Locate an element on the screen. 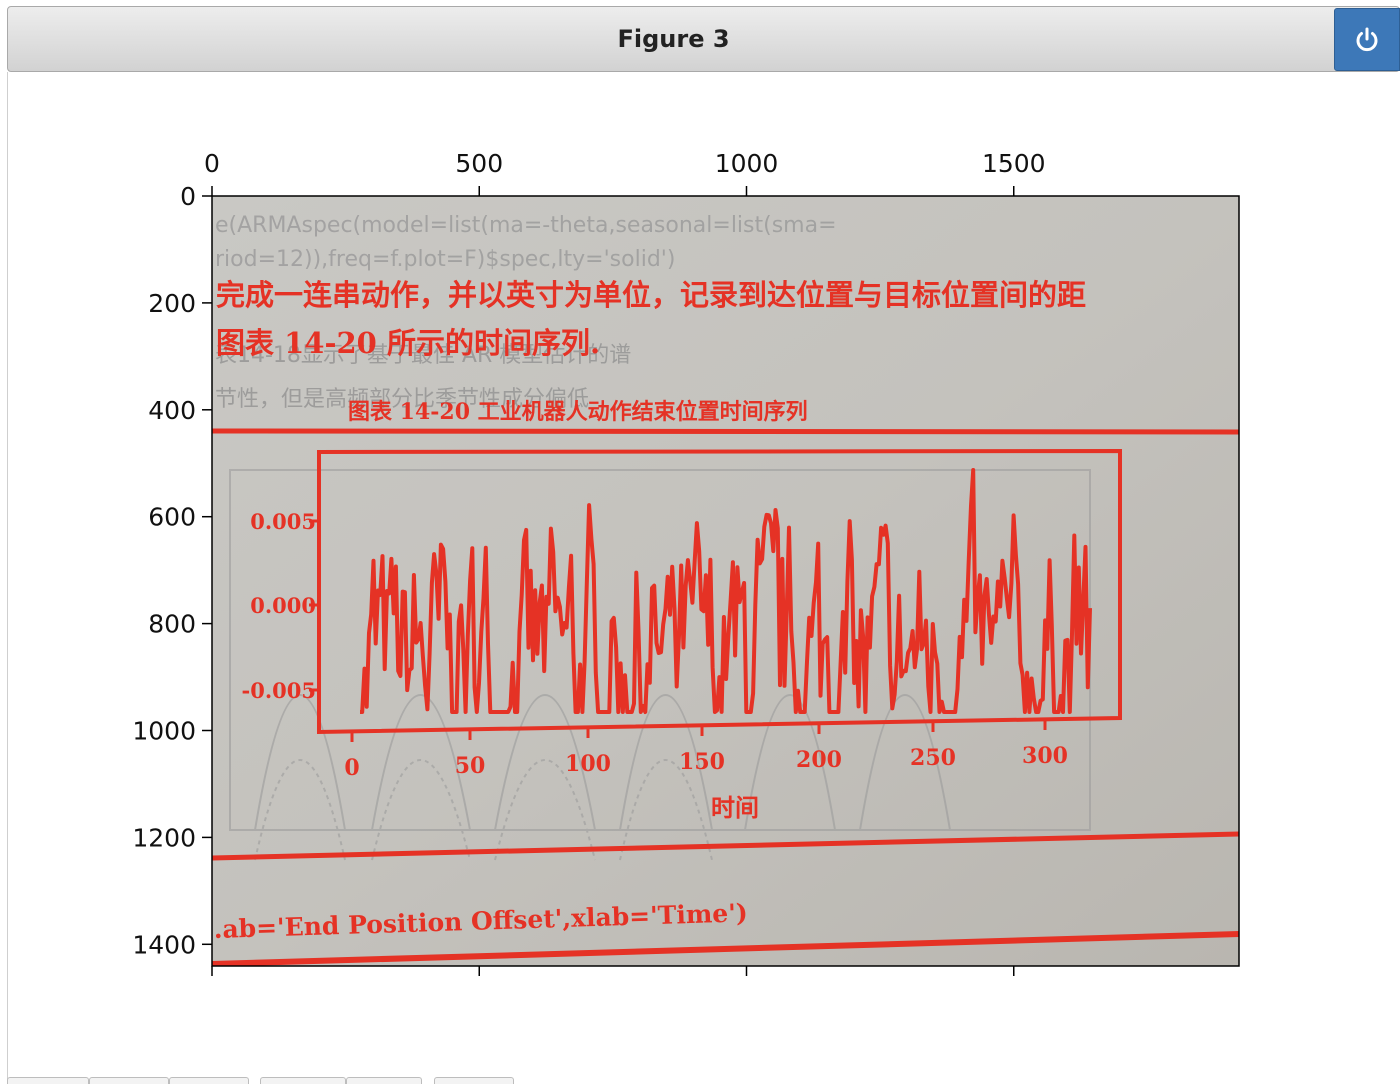  figure-title: Figure 3 is located at coordinates (673, 39).